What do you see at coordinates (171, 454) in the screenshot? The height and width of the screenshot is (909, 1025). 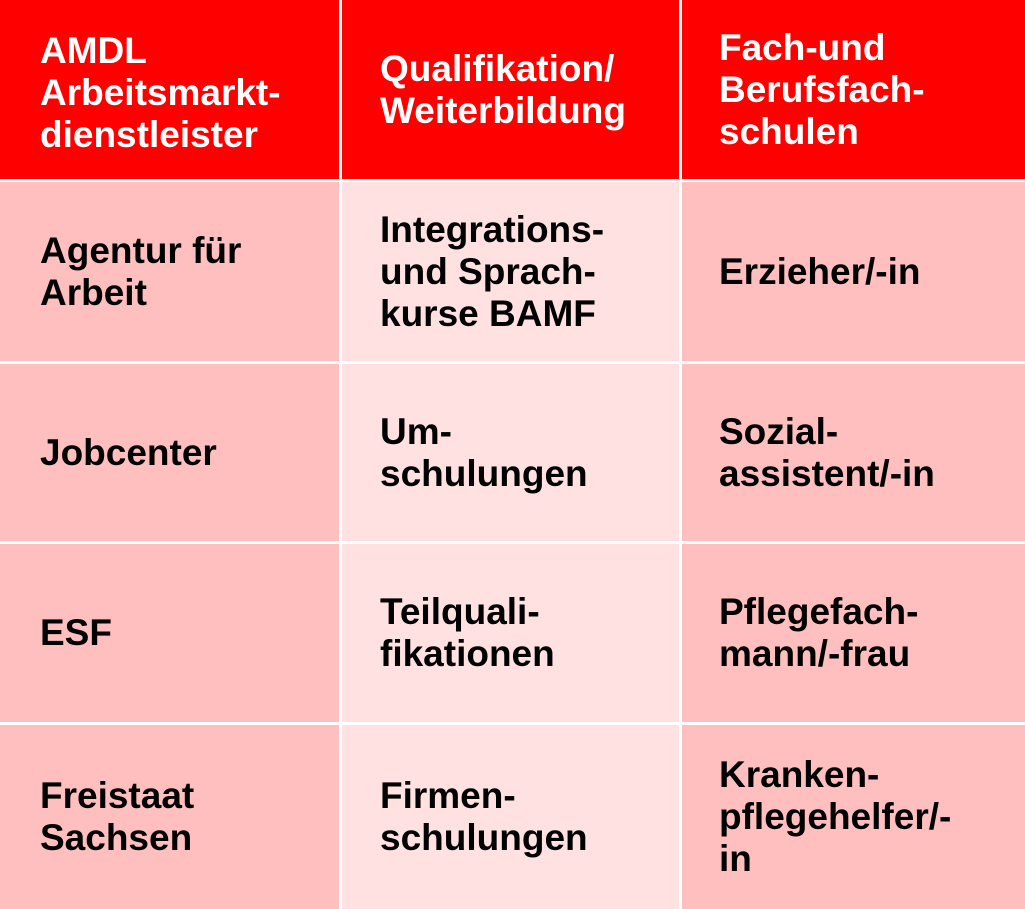 I see `table-cell: Jobcenter` at bounding box center [171, 454].